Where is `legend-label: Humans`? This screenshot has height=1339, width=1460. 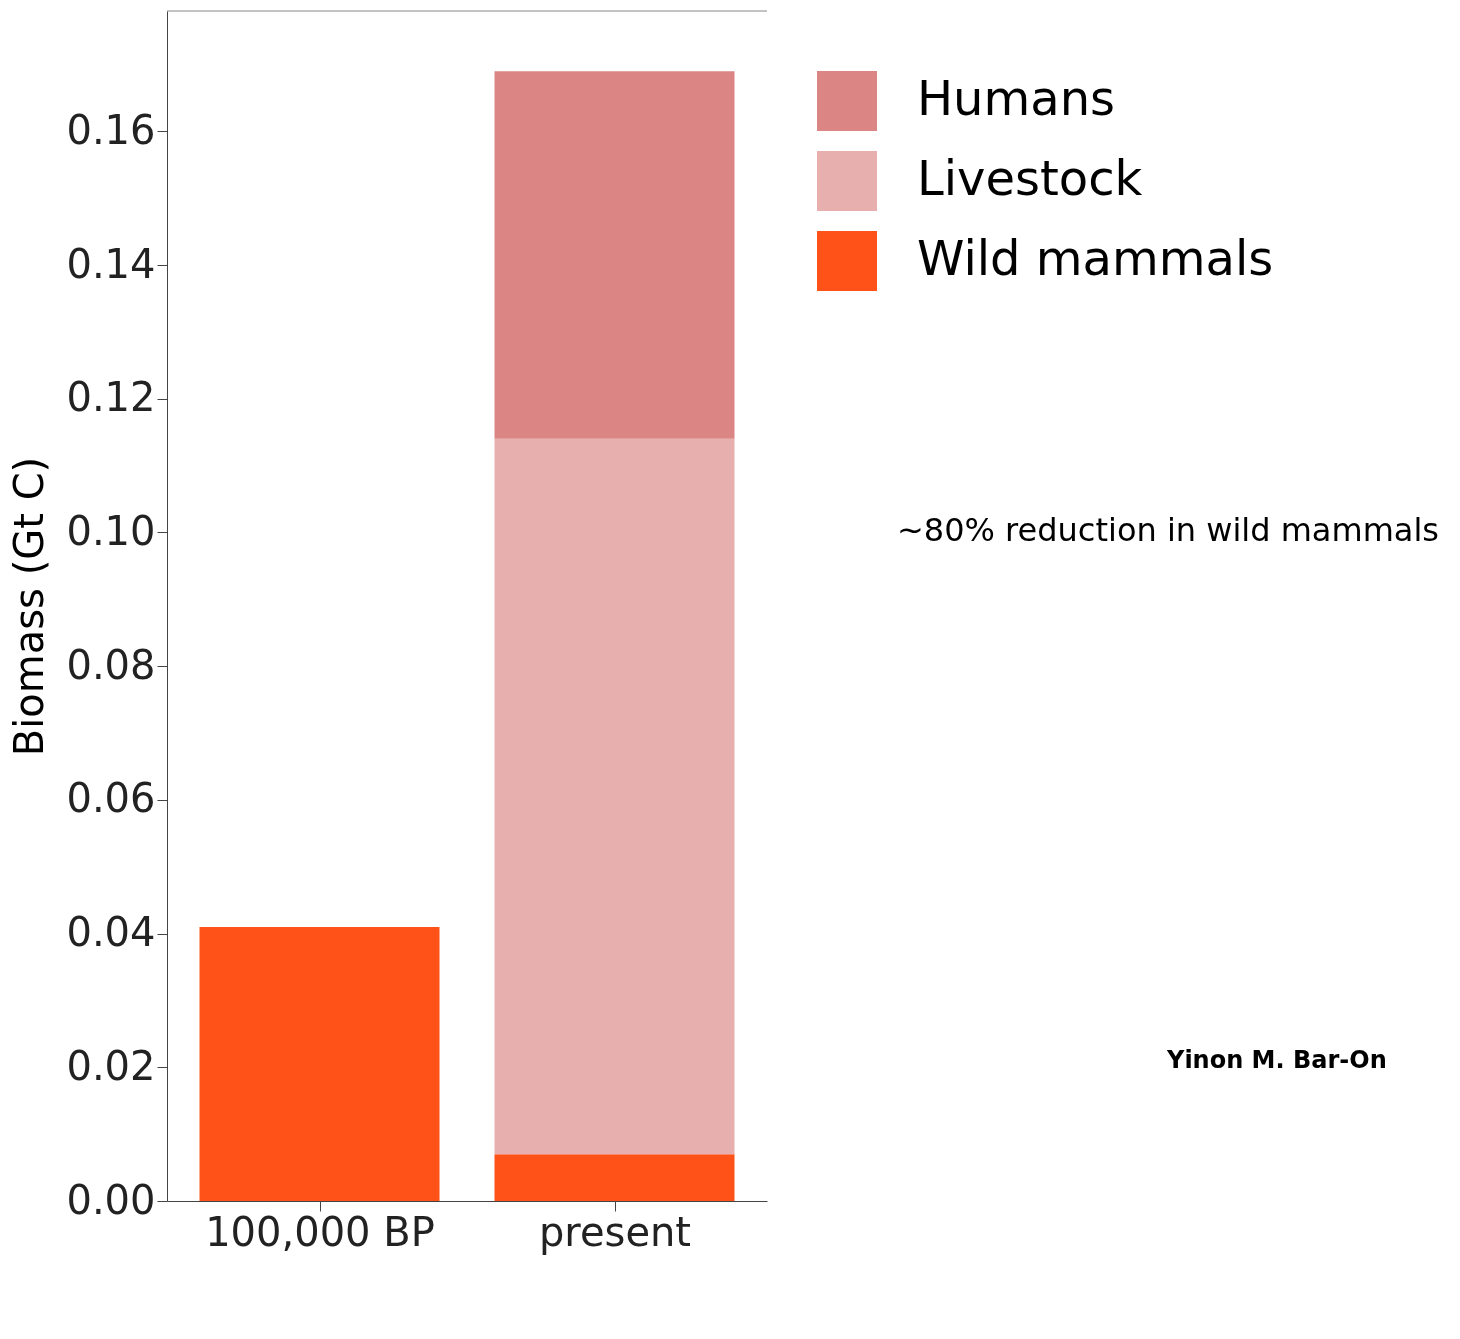 legend-label: Humans is located at coordinates (1016, 98).